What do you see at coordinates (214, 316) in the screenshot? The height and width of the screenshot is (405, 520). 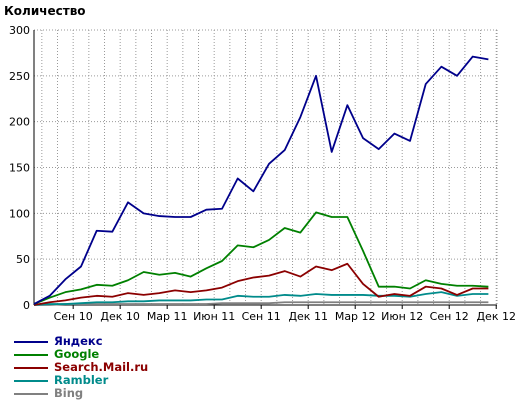 I see `x-tick-label: Июн 11` at bounding box center [214, 316].